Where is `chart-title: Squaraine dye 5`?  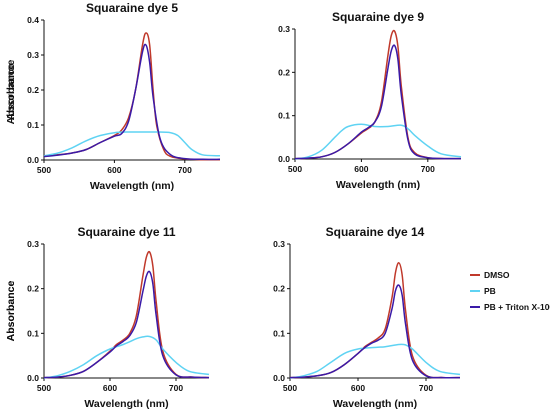 chart-title: Squaraine dye 5 is located at coordinates (132, 8).